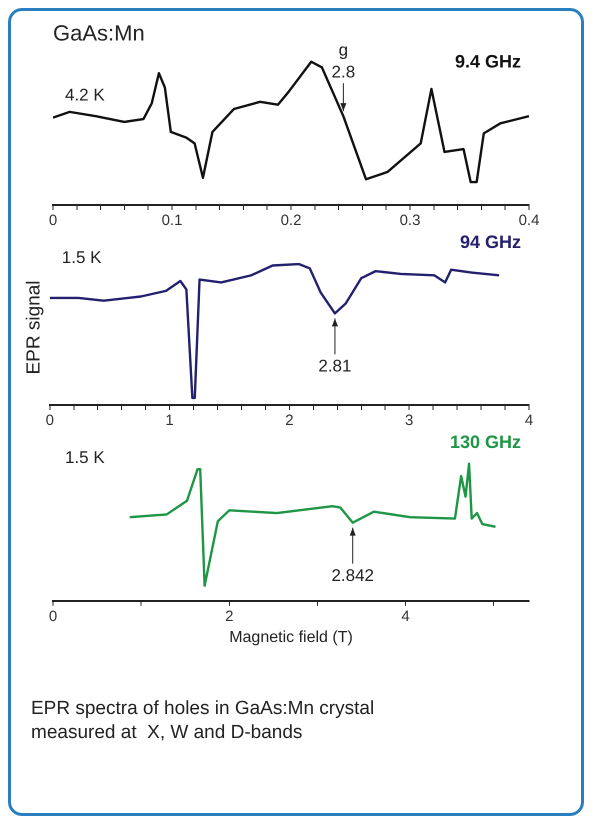  Describe the element at coordinates (343, 50) in the screenshot. I see `text: g` at that location.